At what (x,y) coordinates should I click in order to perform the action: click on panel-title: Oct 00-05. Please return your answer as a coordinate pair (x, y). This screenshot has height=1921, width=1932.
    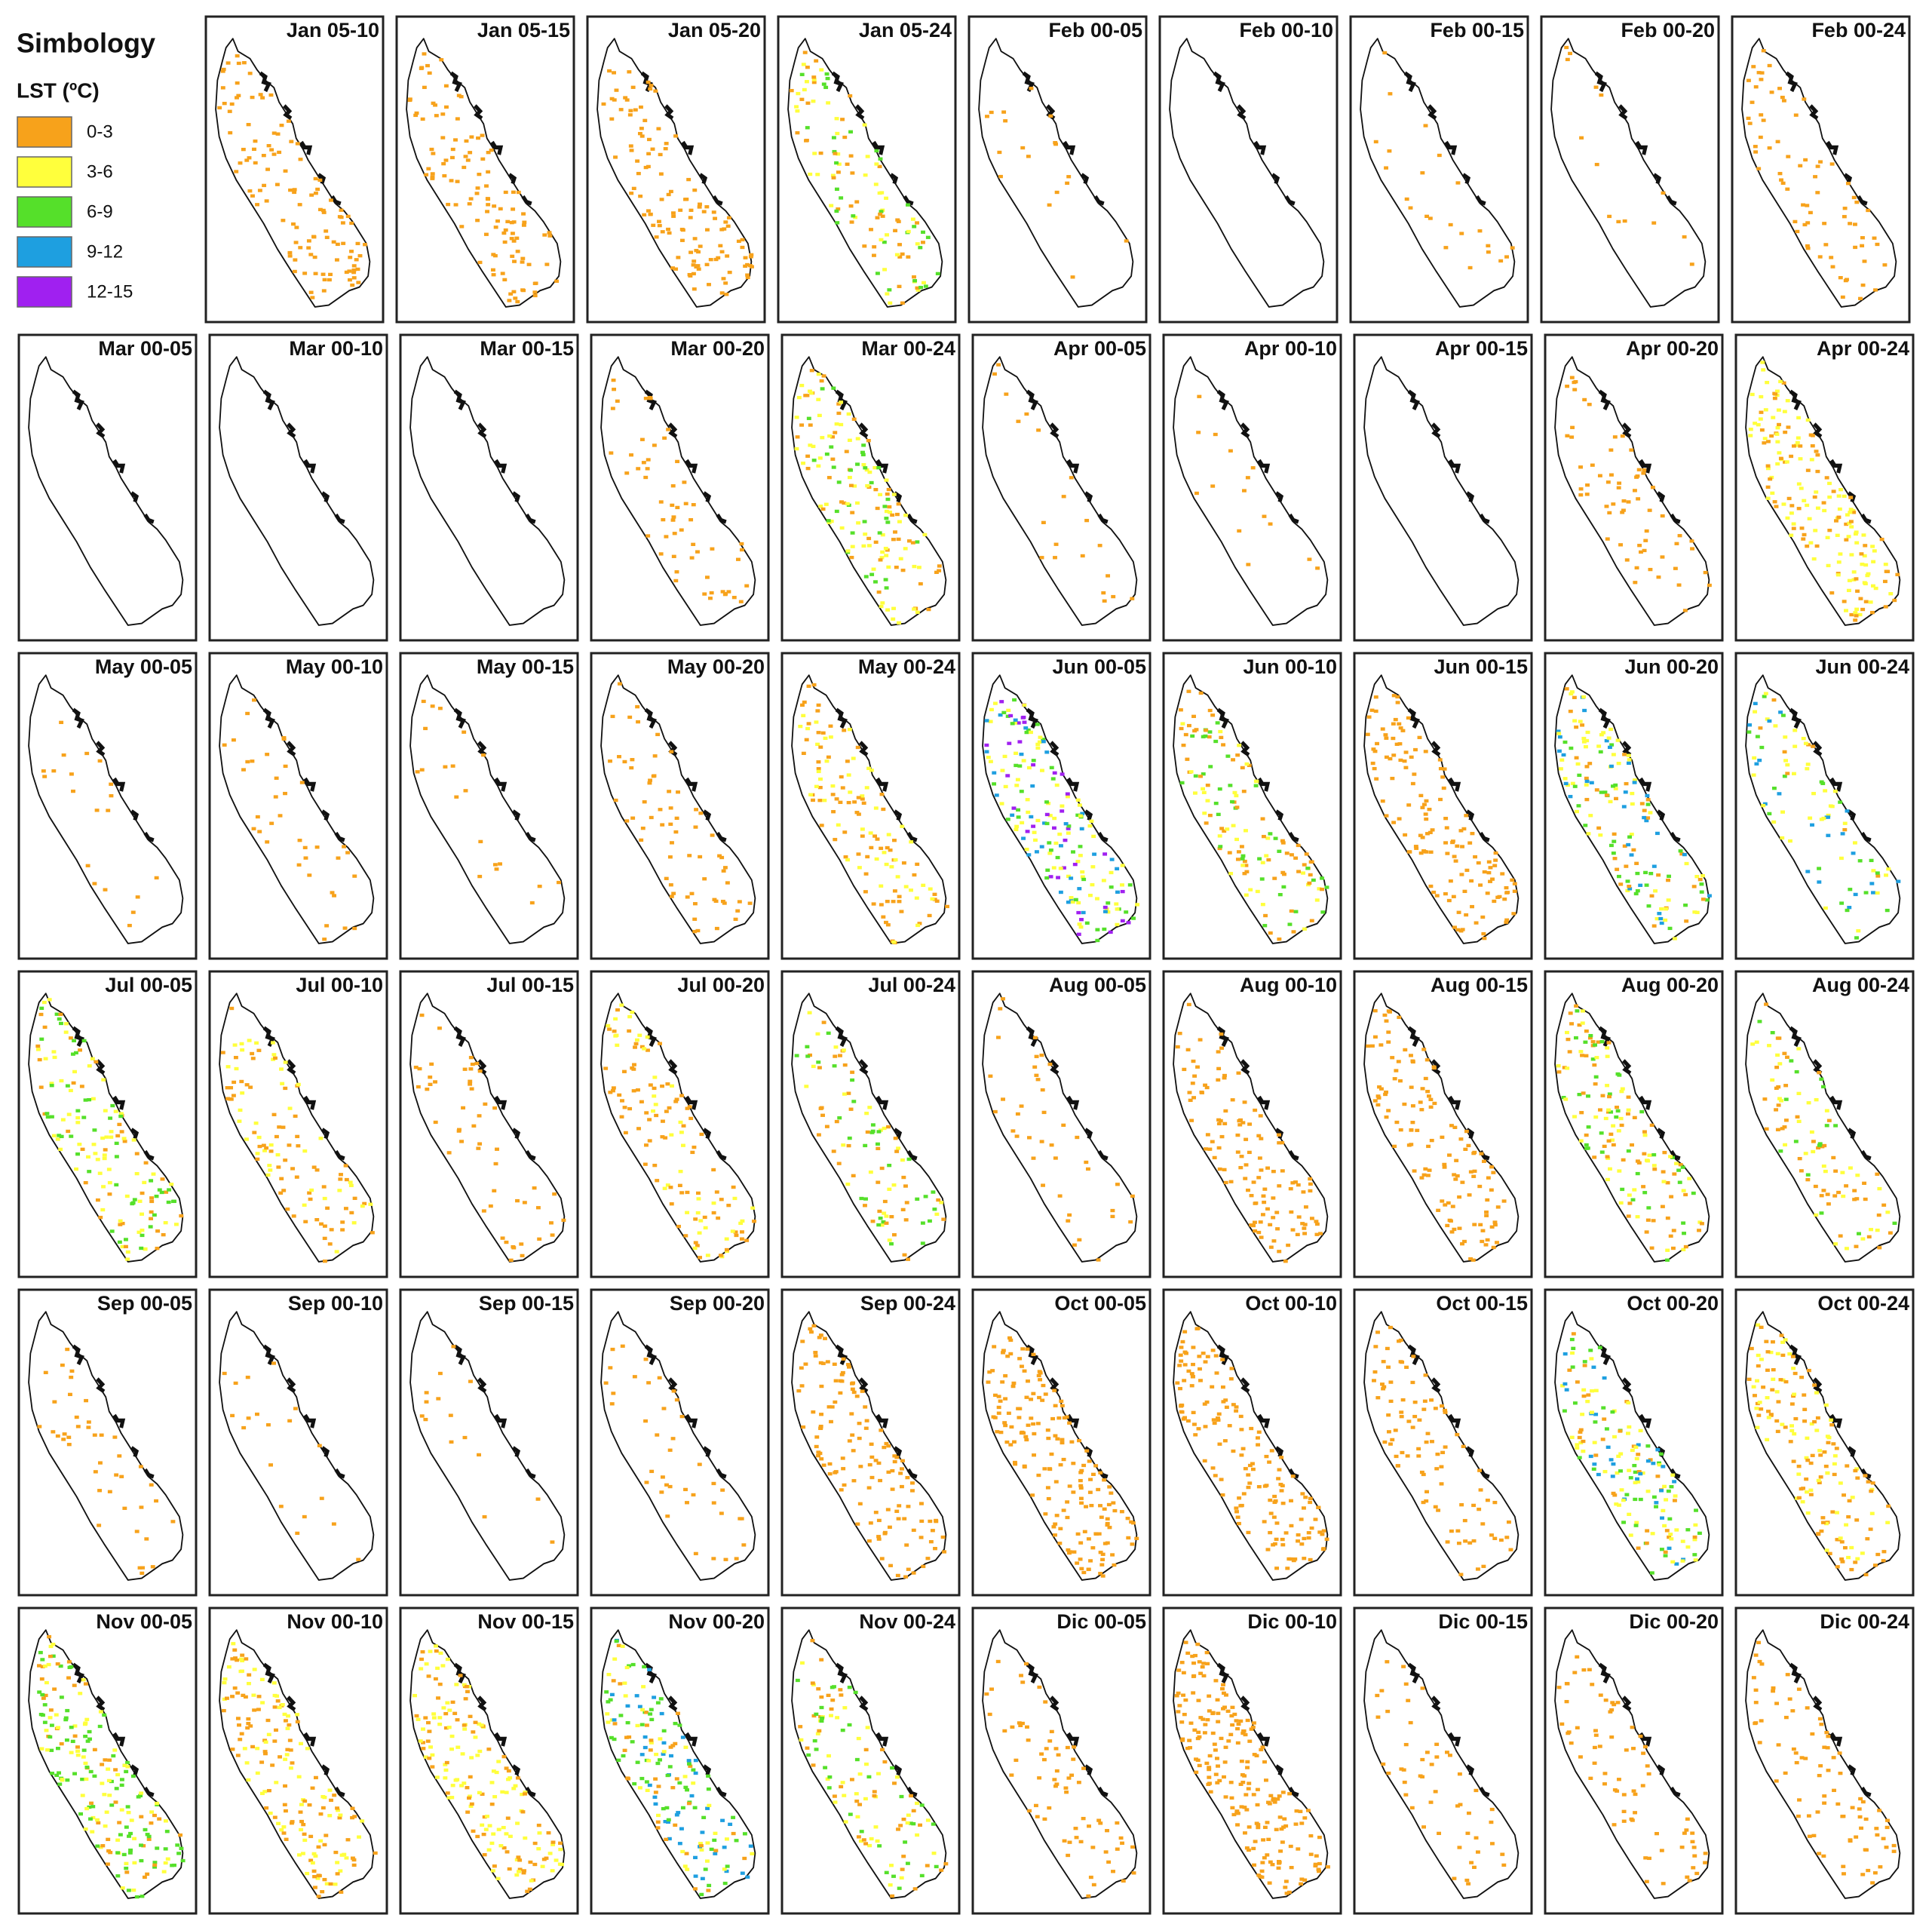
    Looking at the image, I should click on (1100, 1303).